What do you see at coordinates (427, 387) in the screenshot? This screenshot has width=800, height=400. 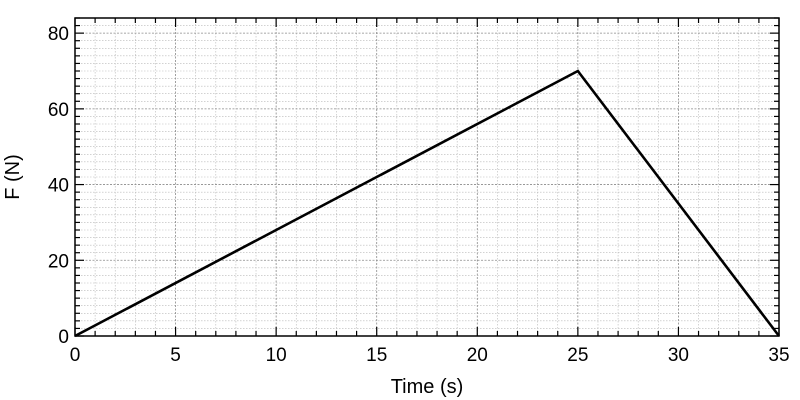 I see `x-axis-label: Time (s)` at bounding box center [427, 387].